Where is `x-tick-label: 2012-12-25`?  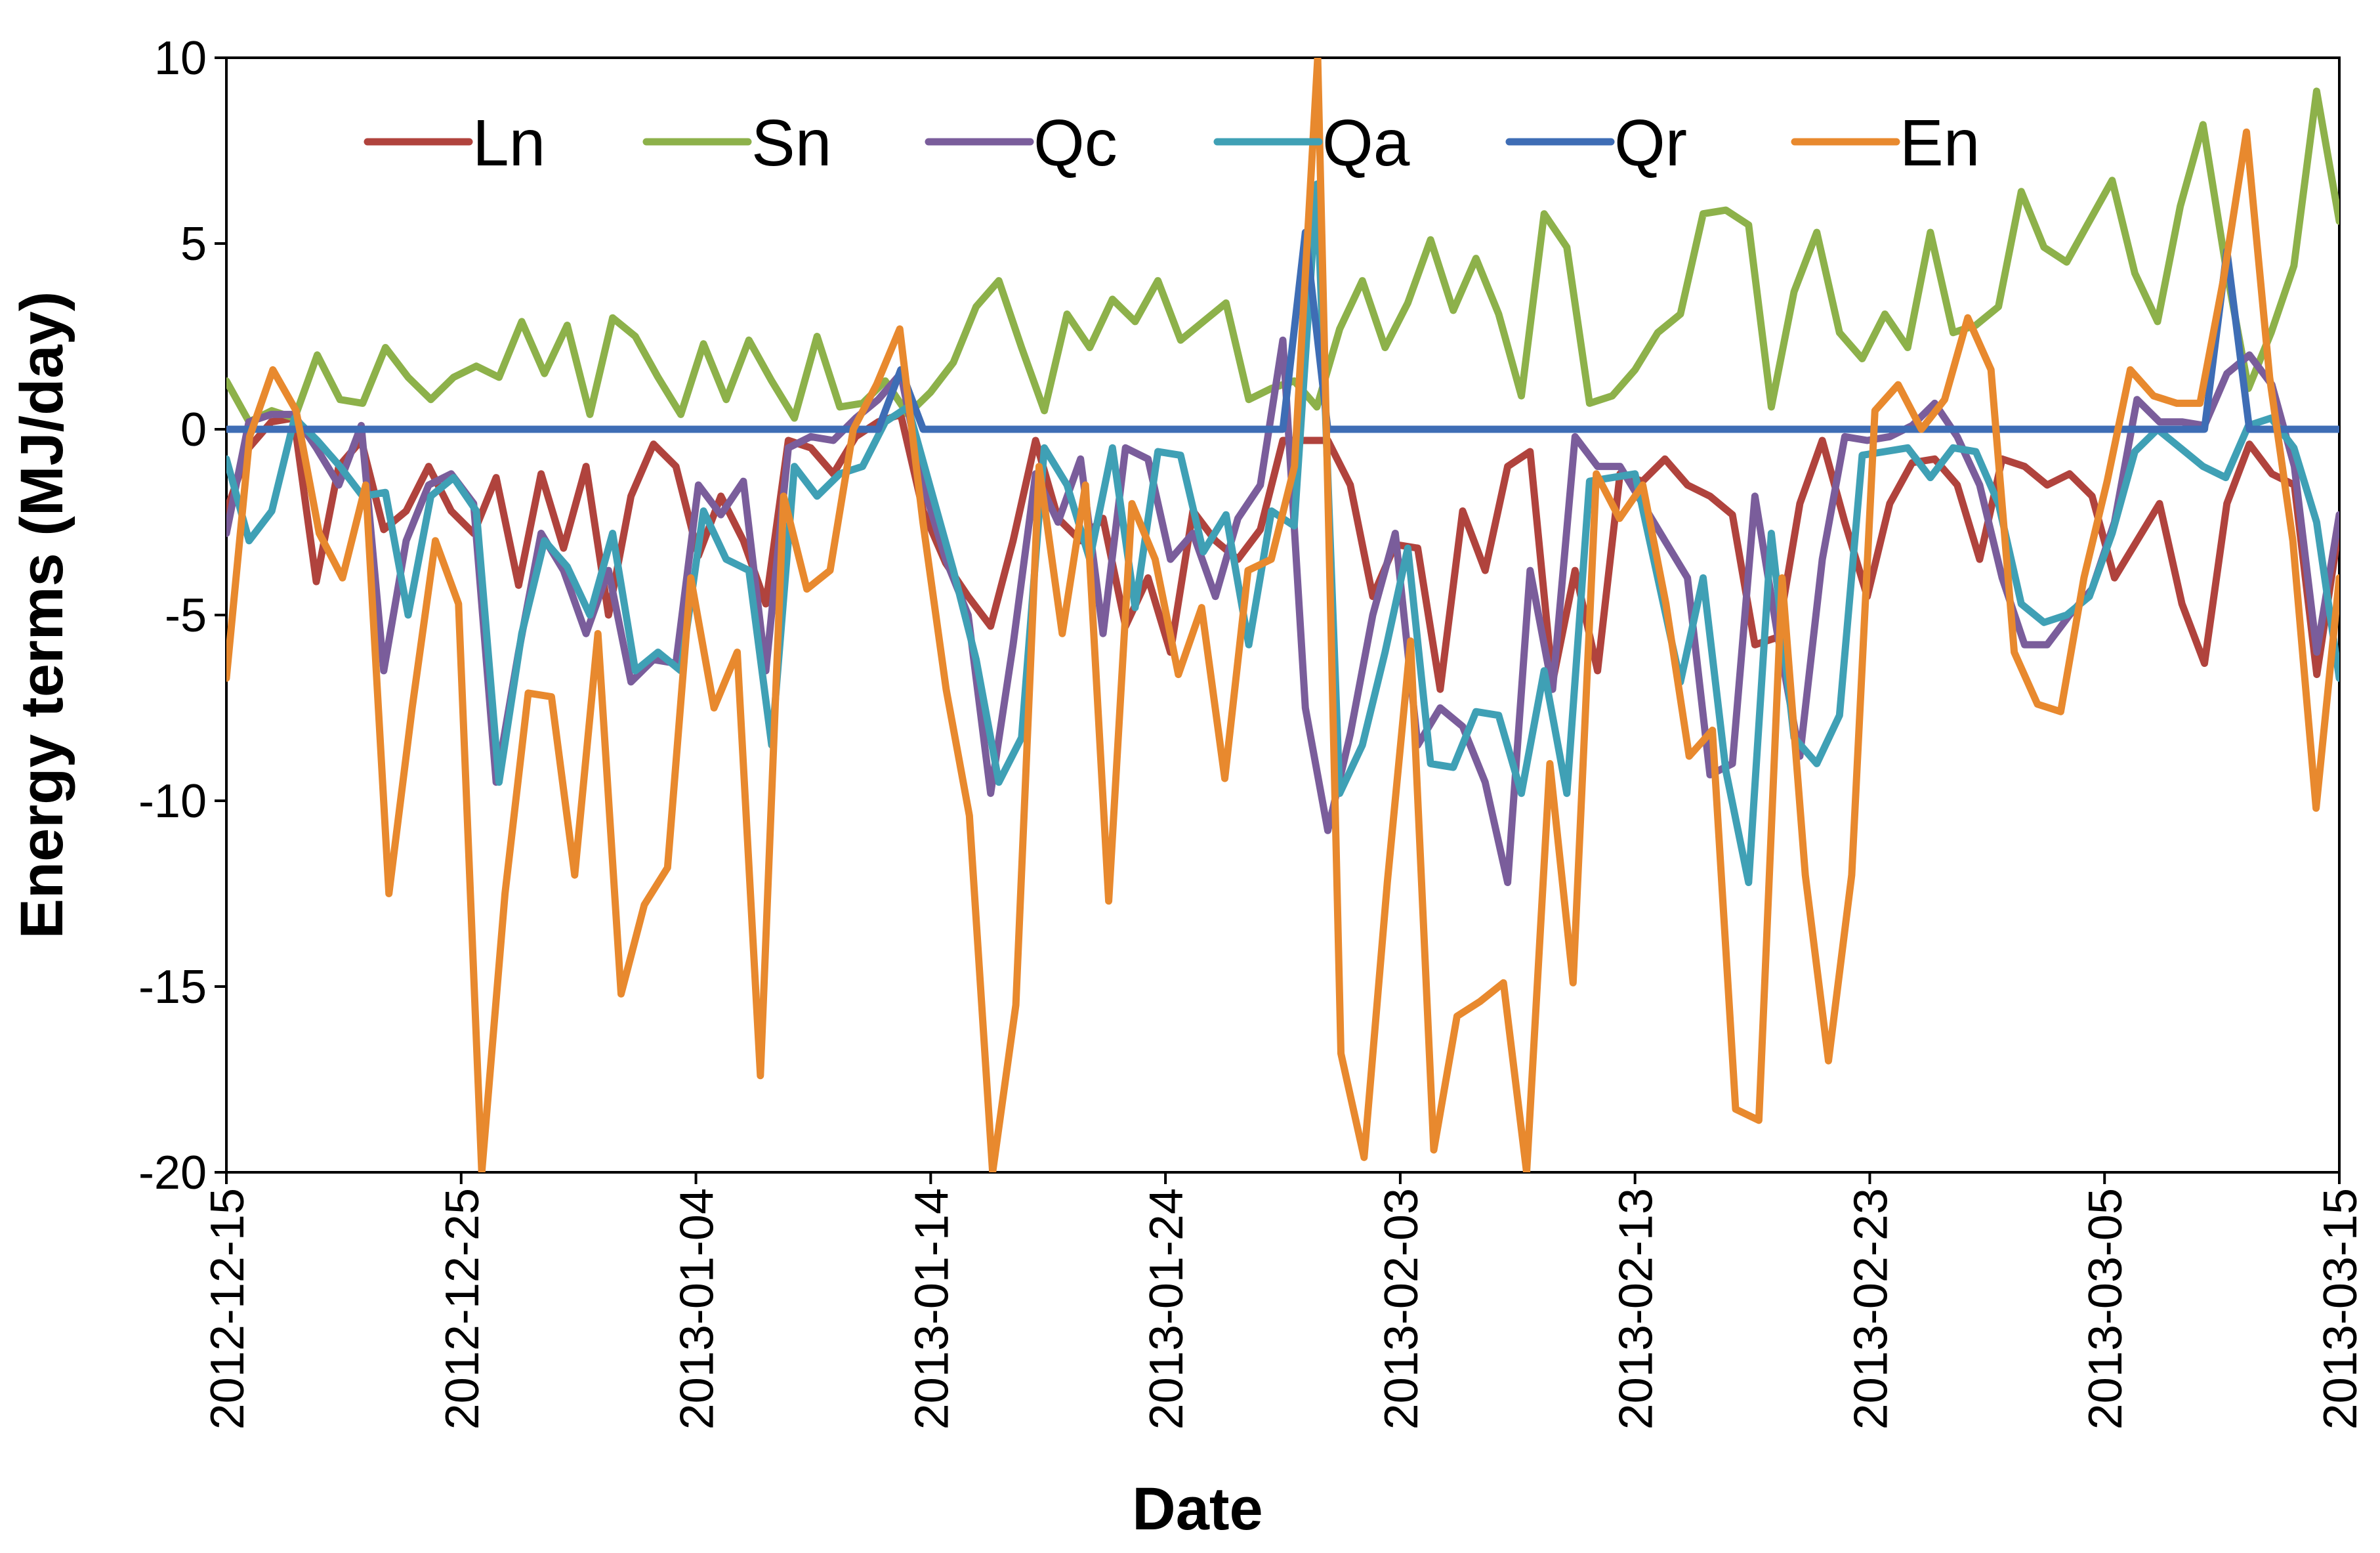
x-tick-label: 2012-12-25 is located at coordinates (462, 1309).